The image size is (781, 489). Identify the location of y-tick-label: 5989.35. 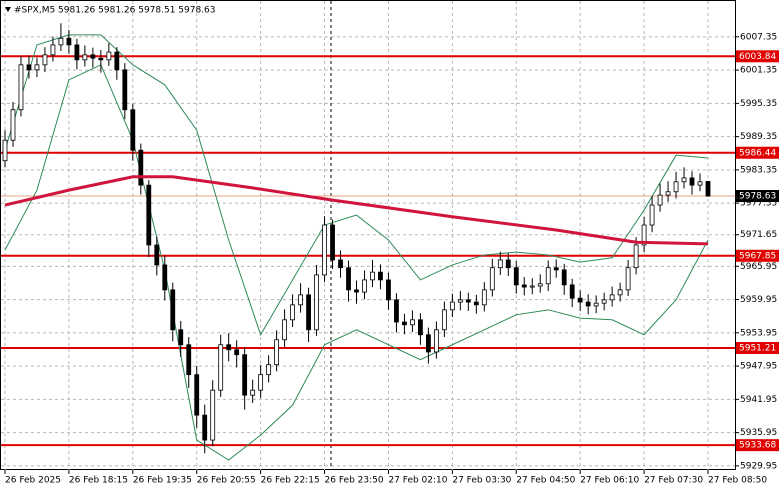
(758, 137).